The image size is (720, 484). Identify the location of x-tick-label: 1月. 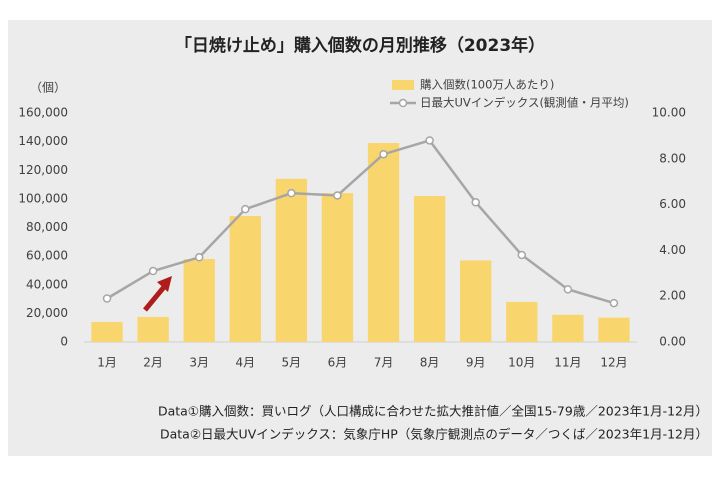
(107, 363).